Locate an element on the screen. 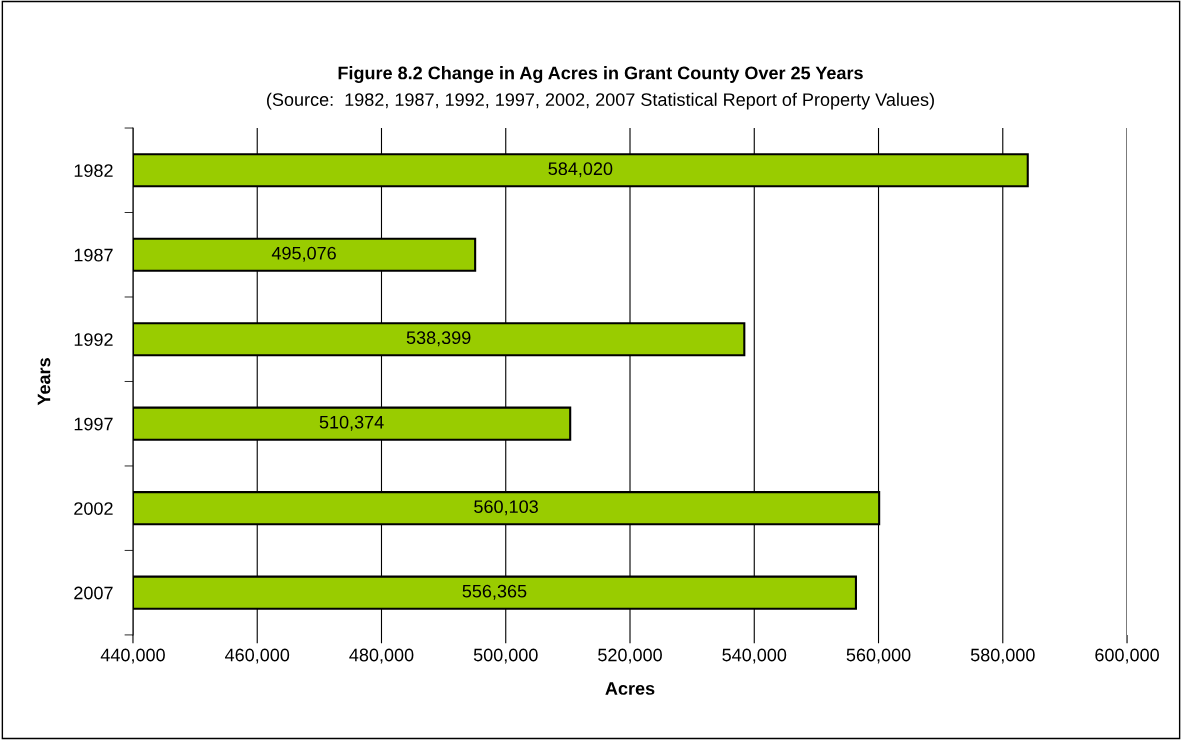  y-tick-label: 2007 is located at coordinates (93, 593).